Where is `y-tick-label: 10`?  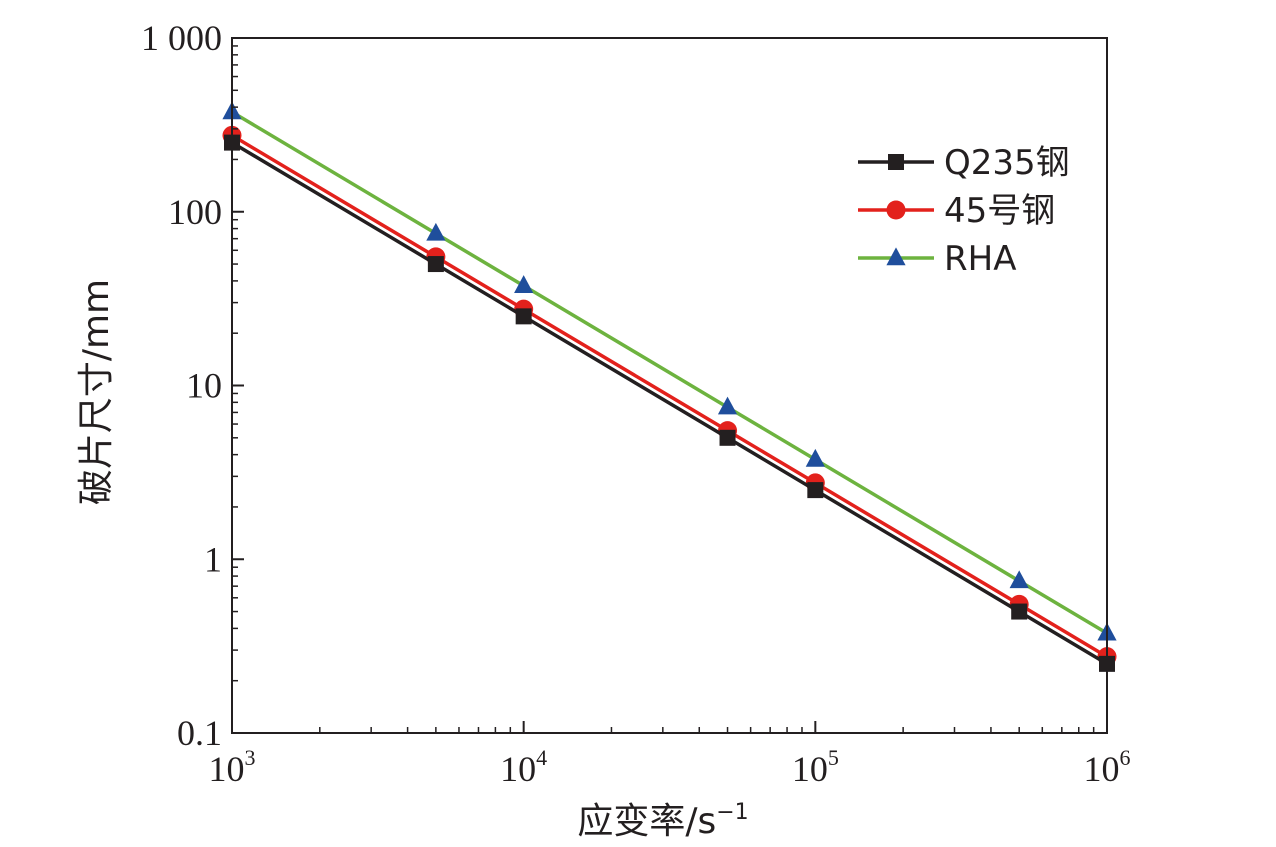
y-tick-label: 10 is located at coordinates (204, 386).